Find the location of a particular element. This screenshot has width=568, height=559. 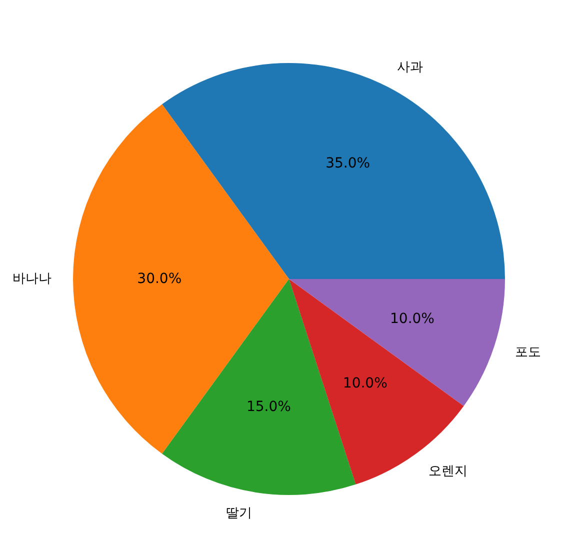

data-label: 15.0% is located at coordinates (268, 406).